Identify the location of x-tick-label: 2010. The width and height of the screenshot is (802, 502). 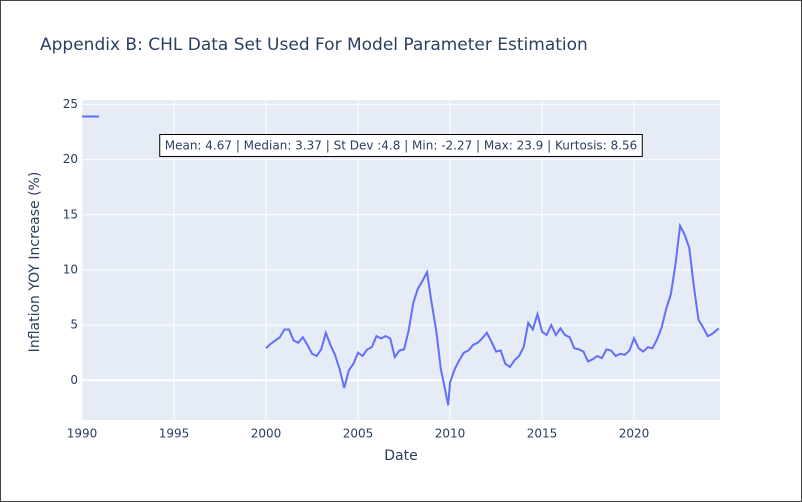
(450, 434).